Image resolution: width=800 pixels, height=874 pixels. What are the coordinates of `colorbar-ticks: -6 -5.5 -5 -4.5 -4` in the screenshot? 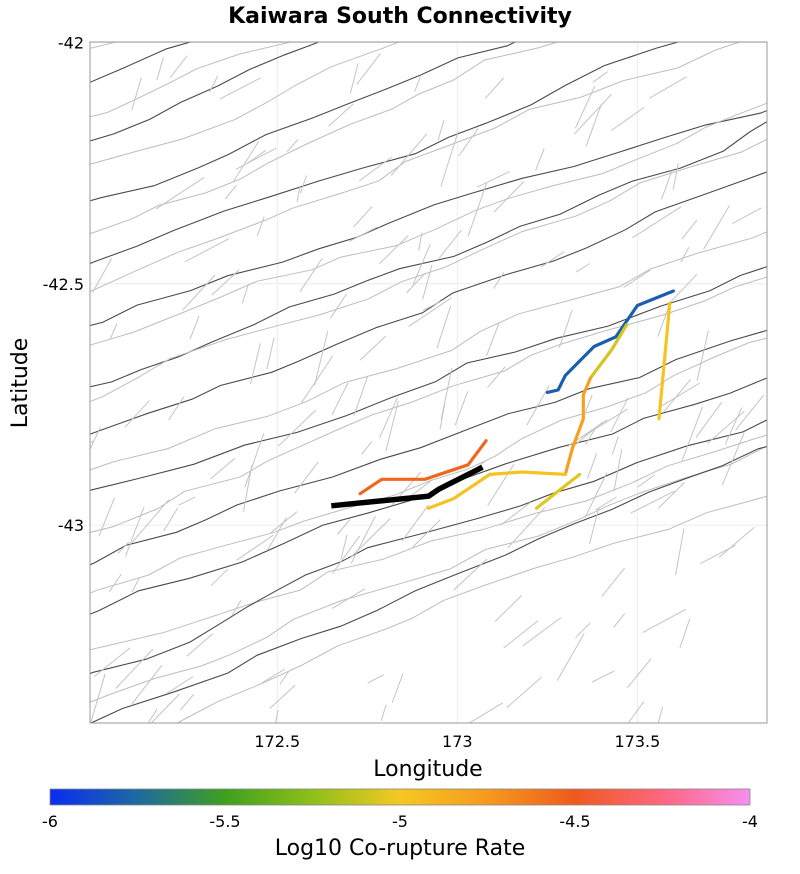 It's located at (400, 821).